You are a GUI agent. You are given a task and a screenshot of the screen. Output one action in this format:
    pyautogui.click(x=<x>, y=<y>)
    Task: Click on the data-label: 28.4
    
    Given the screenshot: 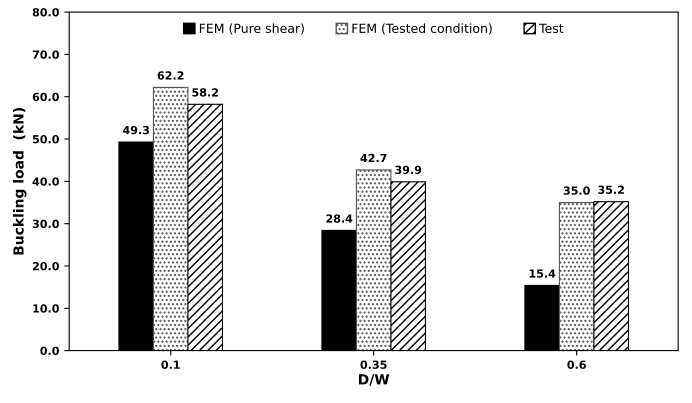 What is the action you would take?
    pyautogui.click(x=339, y=218)
    